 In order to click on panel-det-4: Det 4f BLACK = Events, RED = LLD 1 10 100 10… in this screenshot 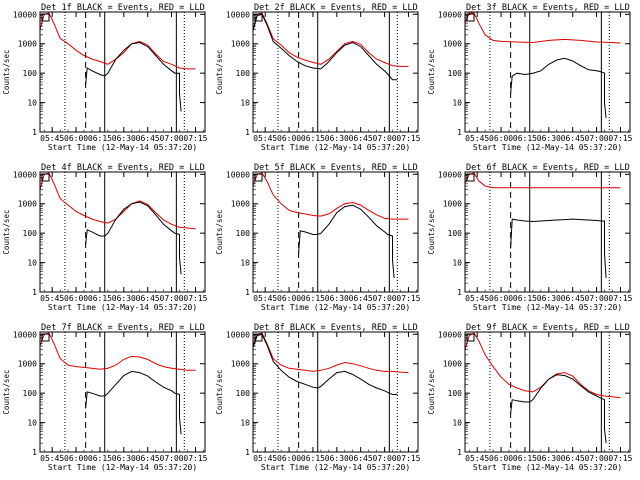, I will do `click(105, 237)`.